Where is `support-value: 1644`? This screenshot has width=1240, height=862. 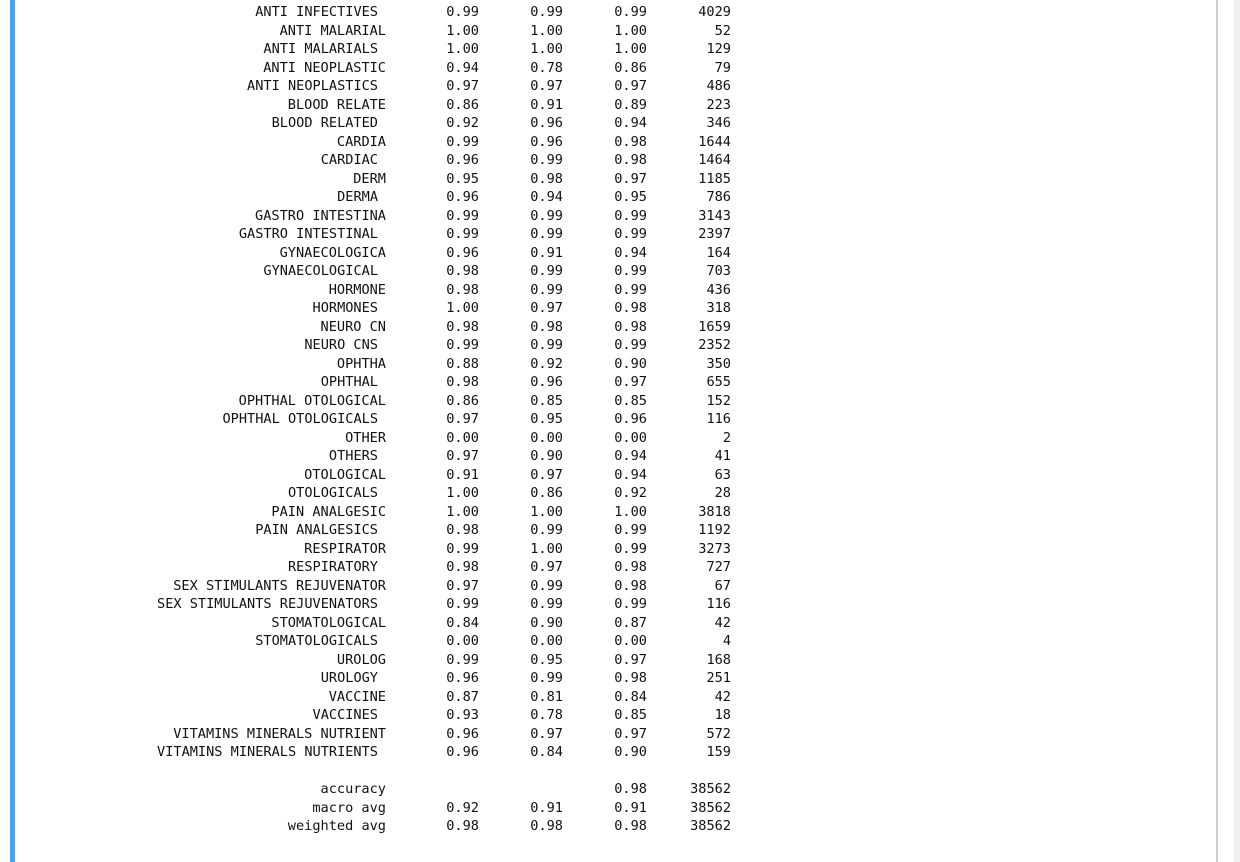
support-value: 1644 is located at coordinates (714, 141).